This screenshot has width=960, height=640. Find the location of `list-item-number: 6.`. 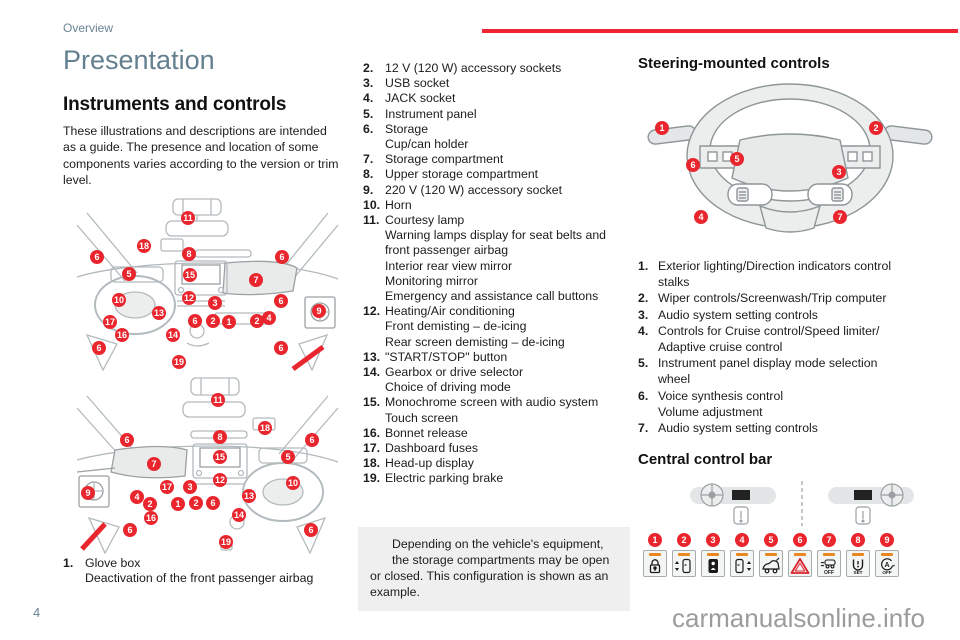

list-item-number: 6. is located at coordinates (368, 128).